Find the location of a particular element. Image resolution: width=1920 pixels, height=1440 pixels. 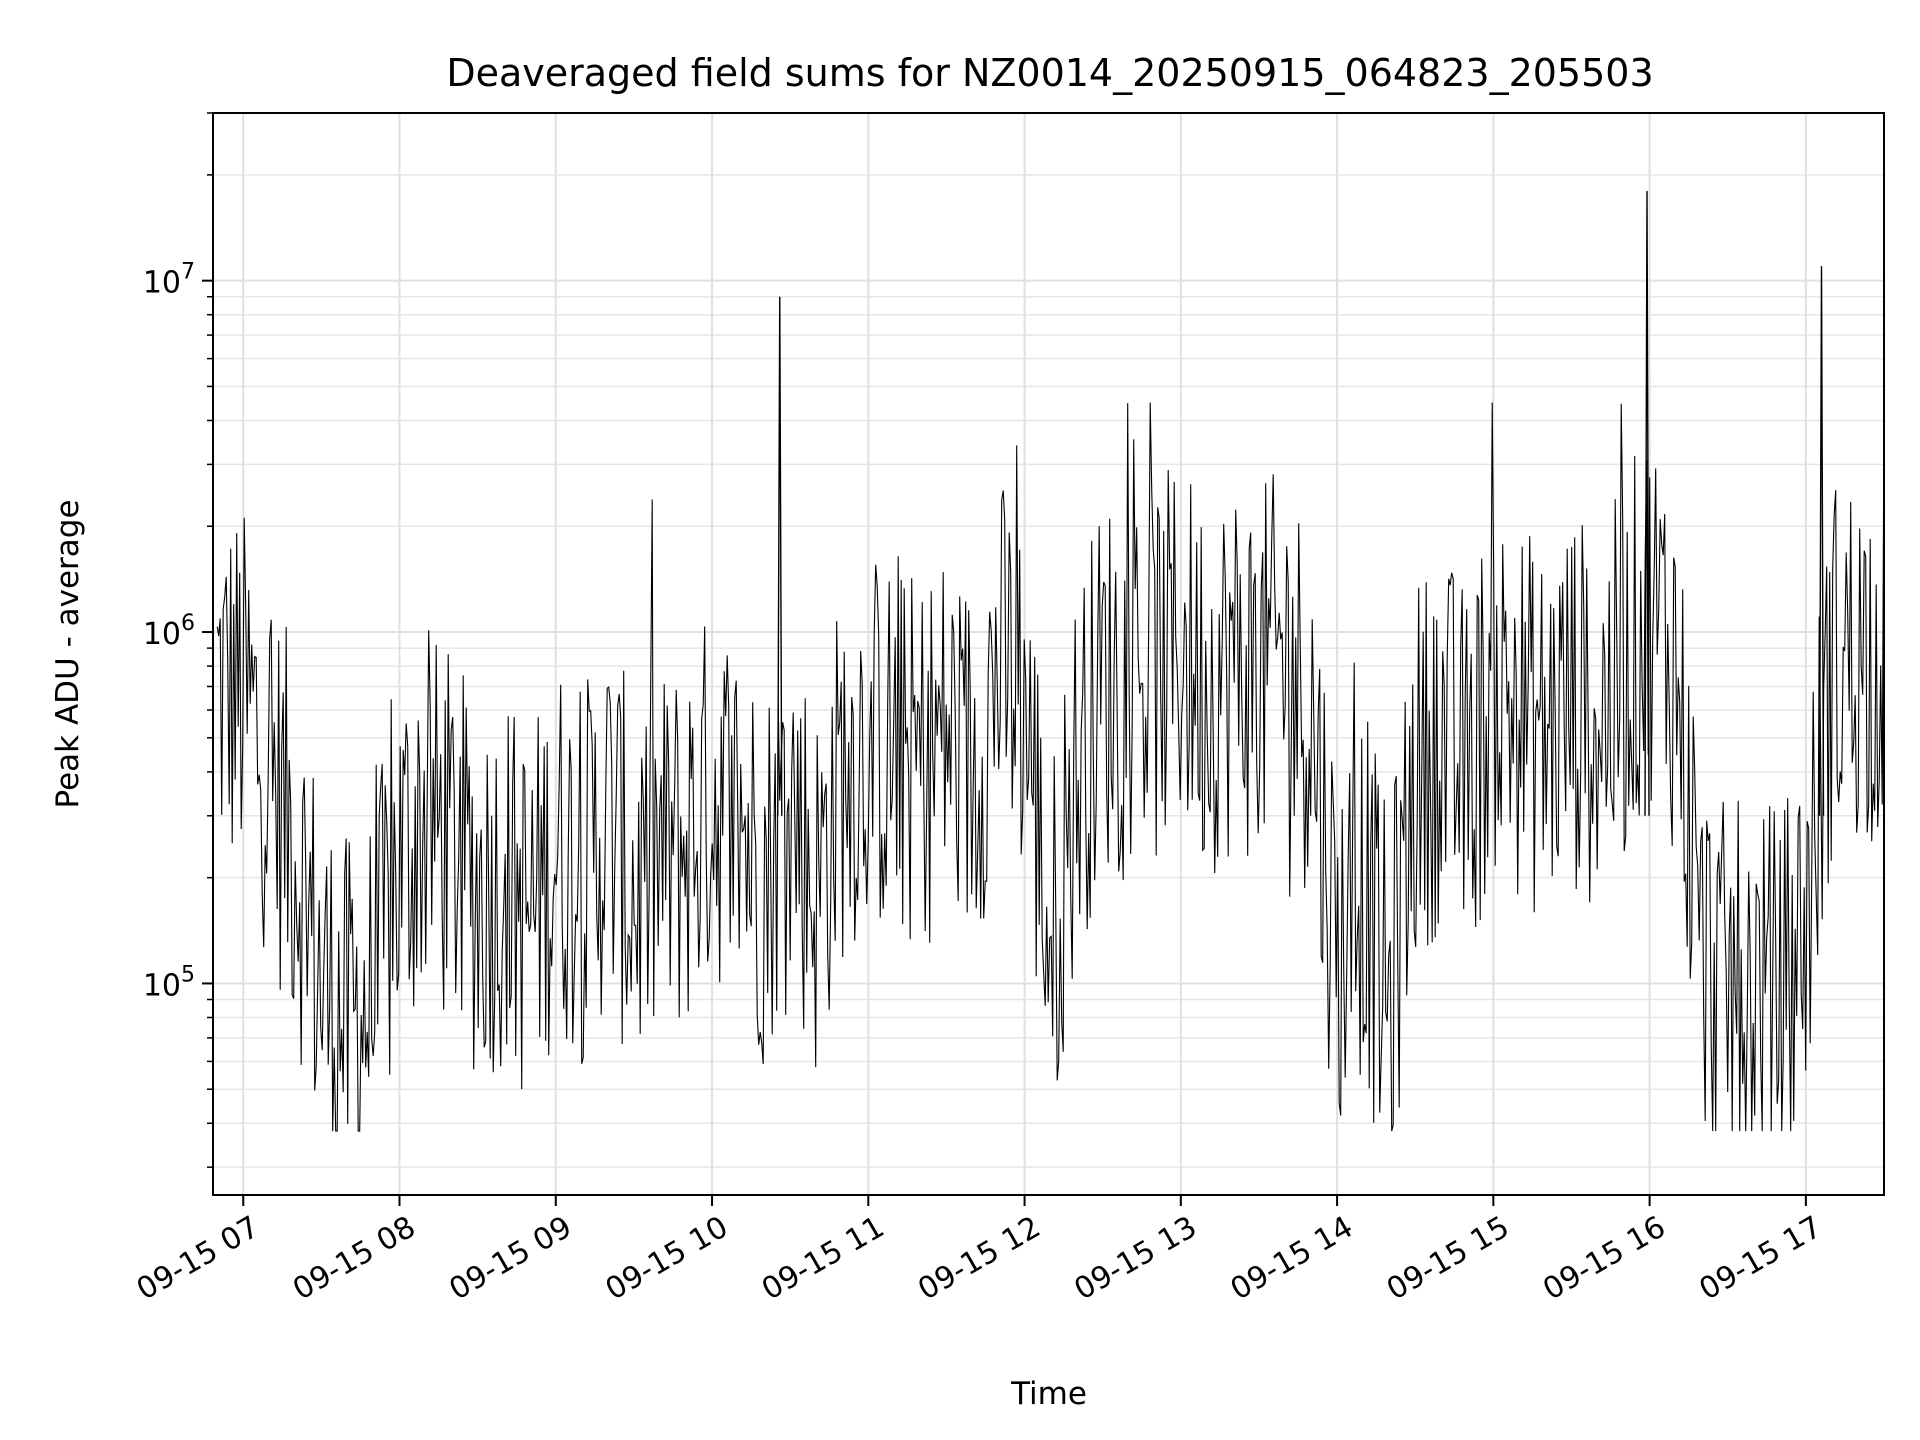

y-axis: 10⁵ 10⁶ 10⁷ is located at coordinates (178, 640).